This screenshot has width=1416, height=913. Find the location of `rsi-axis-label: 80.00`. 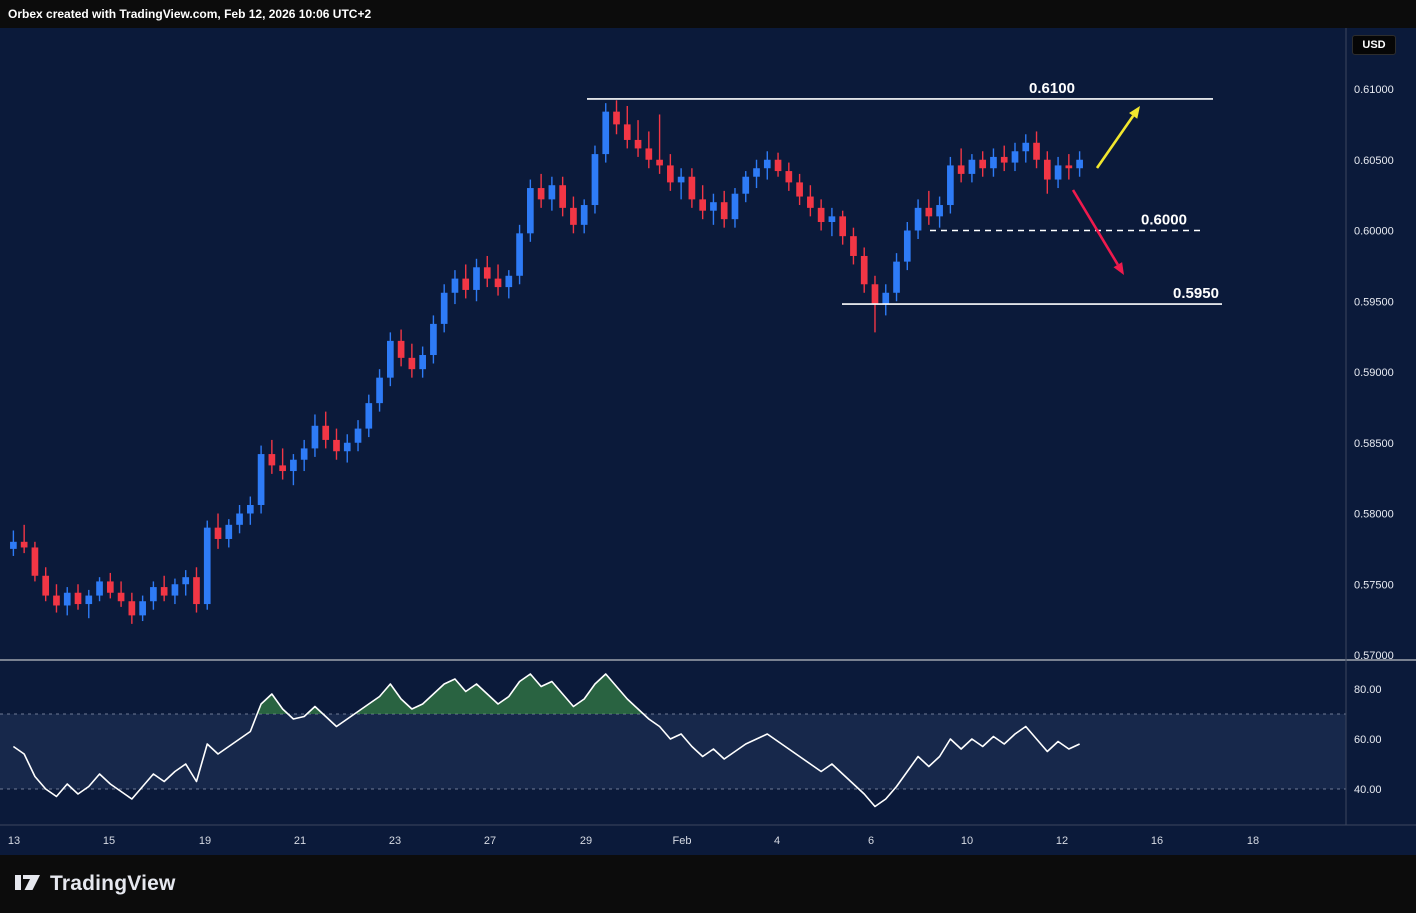

rsi-axis-label: 80.00 is located at coordinates (1368, 690).